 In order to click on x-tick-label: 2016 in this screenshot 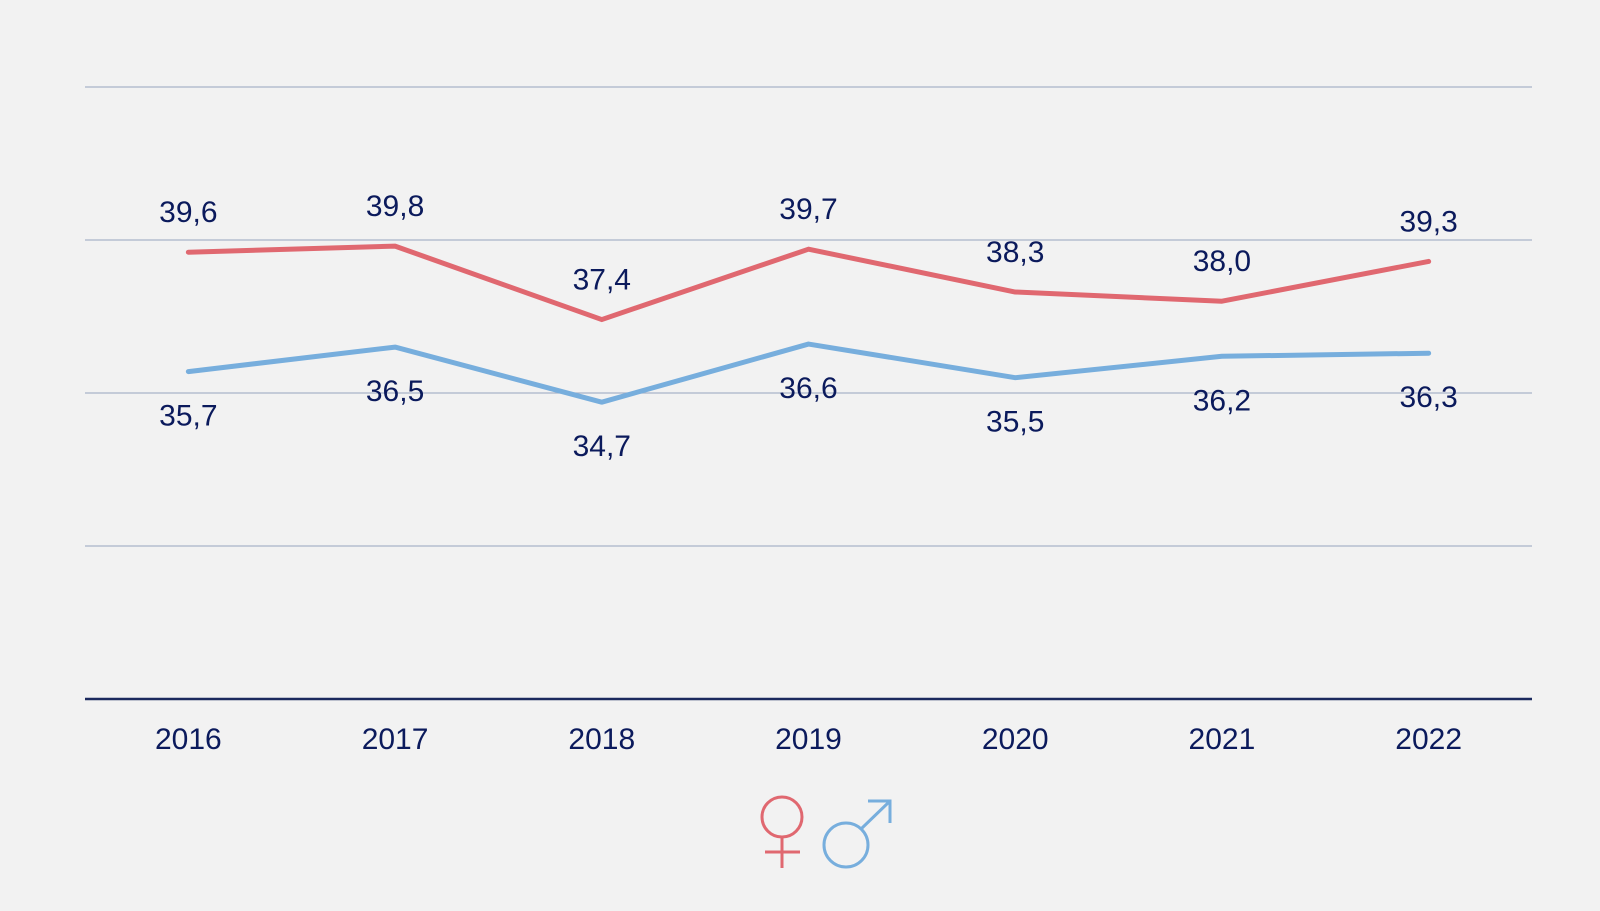, I will do `click(188, 739)`.